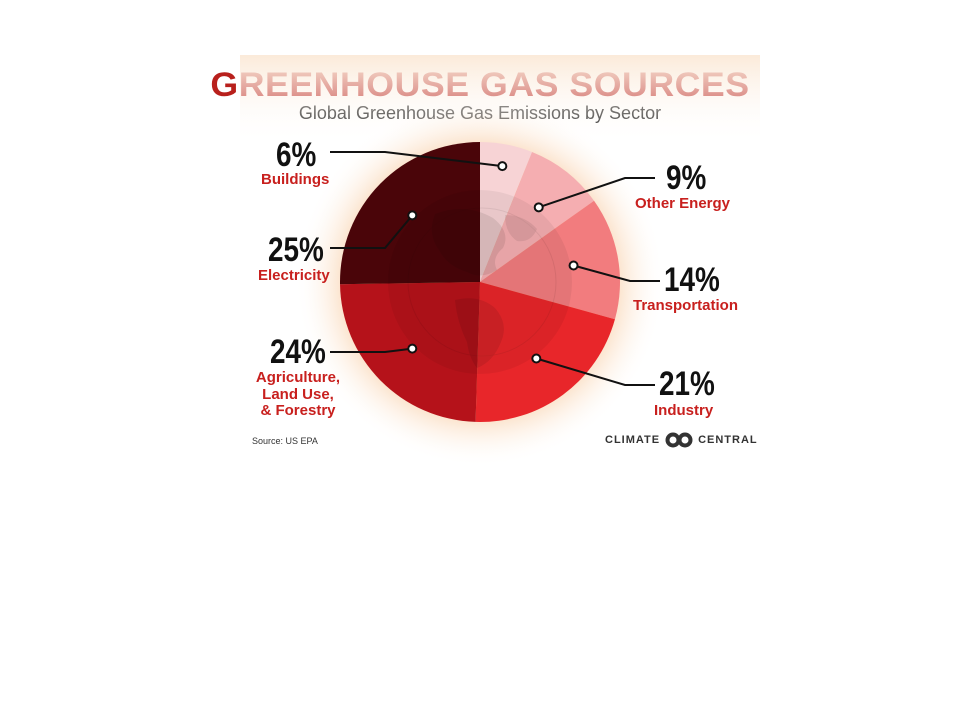 The image size is (960, 720). I want to click on leader-line-agriculture-land-use-forestry, so click(371, 350).